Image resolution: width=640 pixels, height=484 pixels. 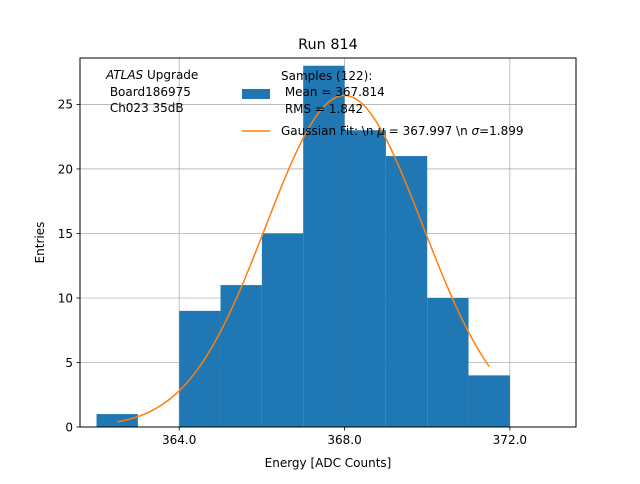 What do you see at coordinates (65, 105) in the screenshot?
I see `y-tick-label-5: 25` at bounding box center [65, 105].